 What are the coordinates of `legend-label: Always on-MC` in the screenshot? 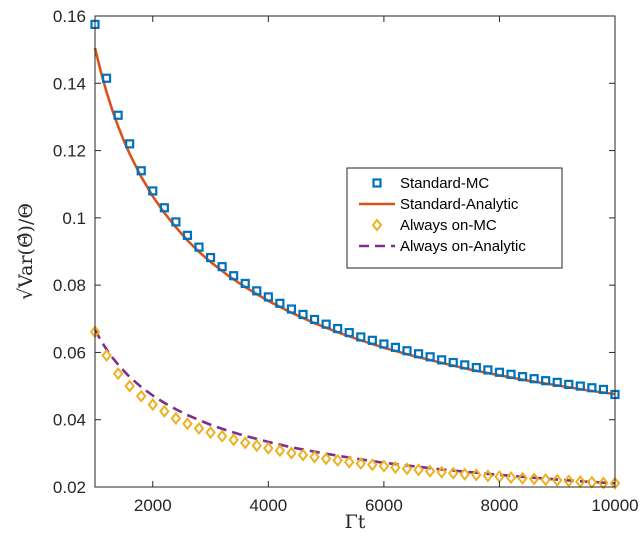 It's located at (448, 225).